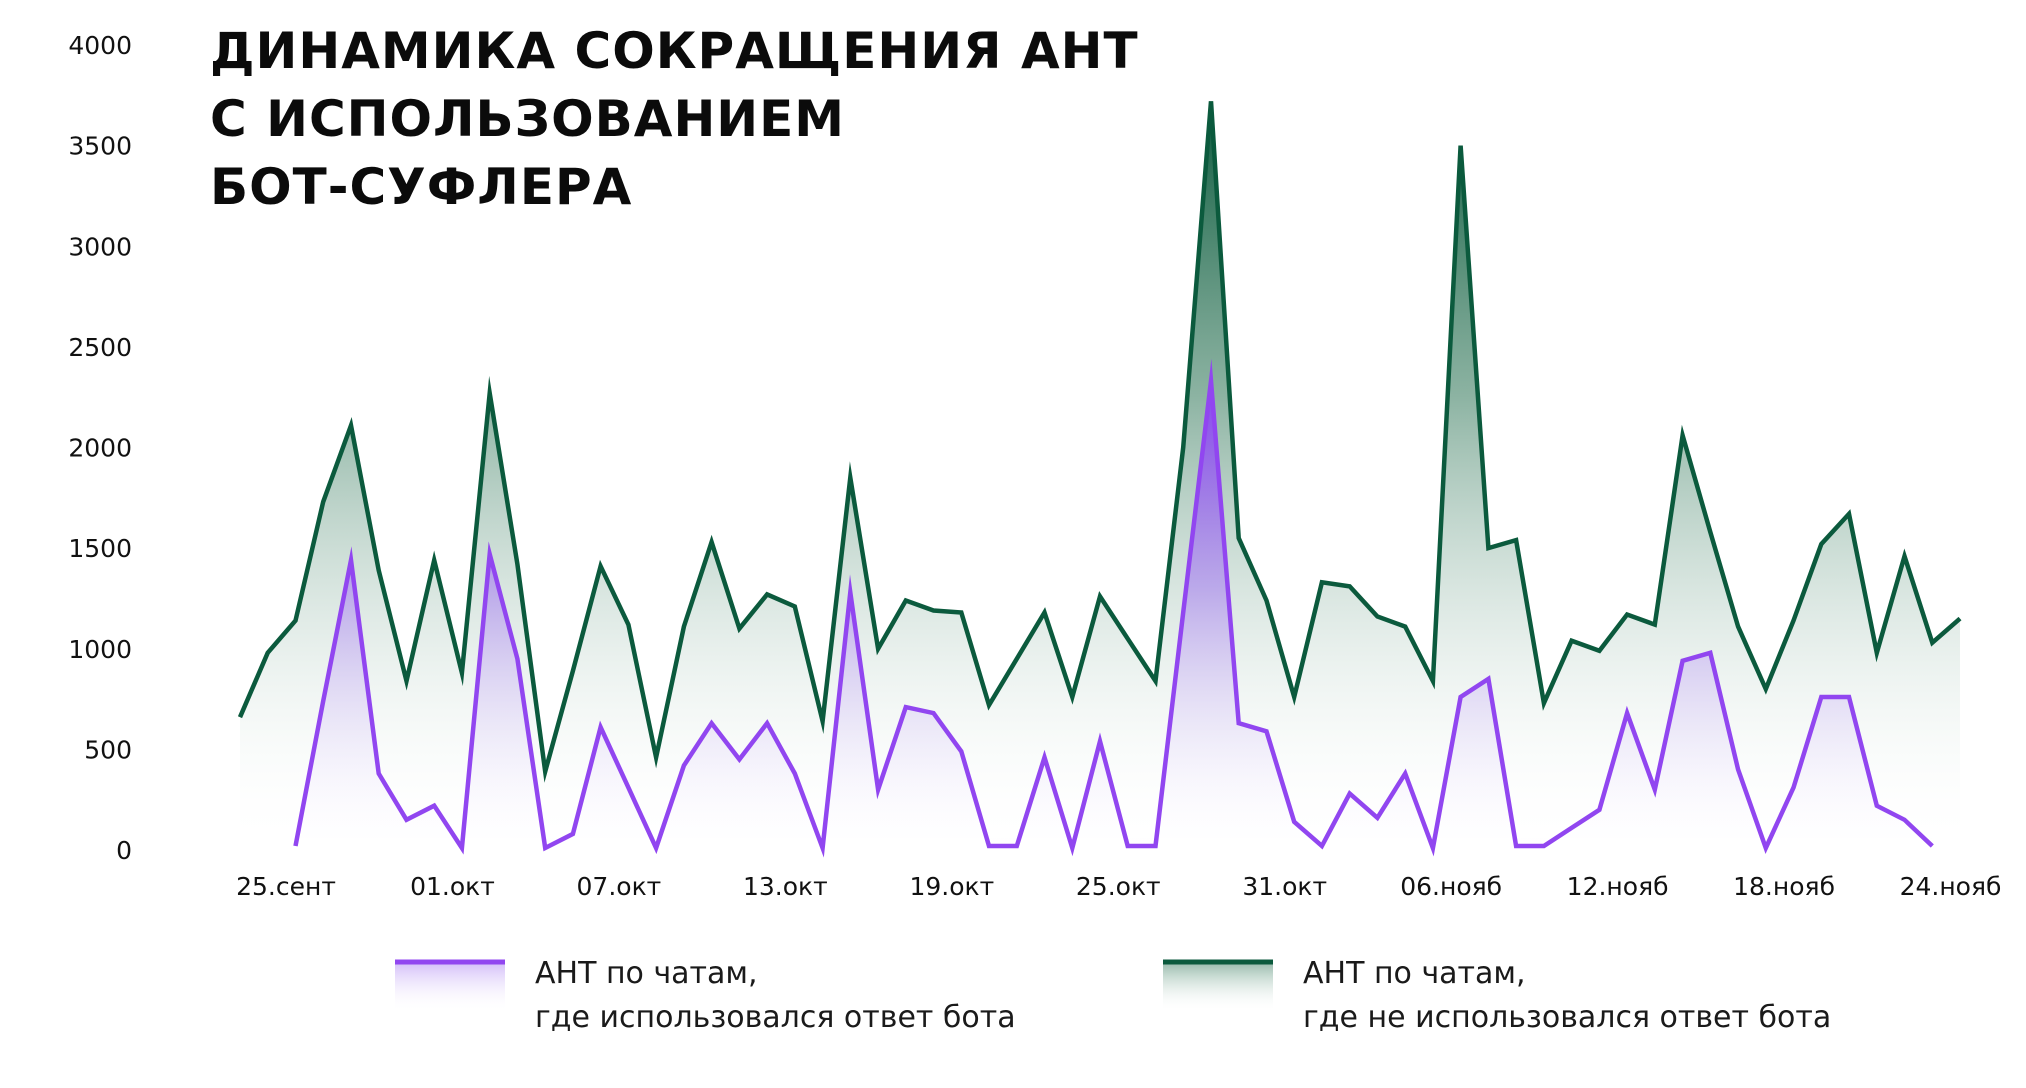  Describe the element at coordinates (100, 246) in the screenshot. I see `y-tick-label: 3000` at that location.